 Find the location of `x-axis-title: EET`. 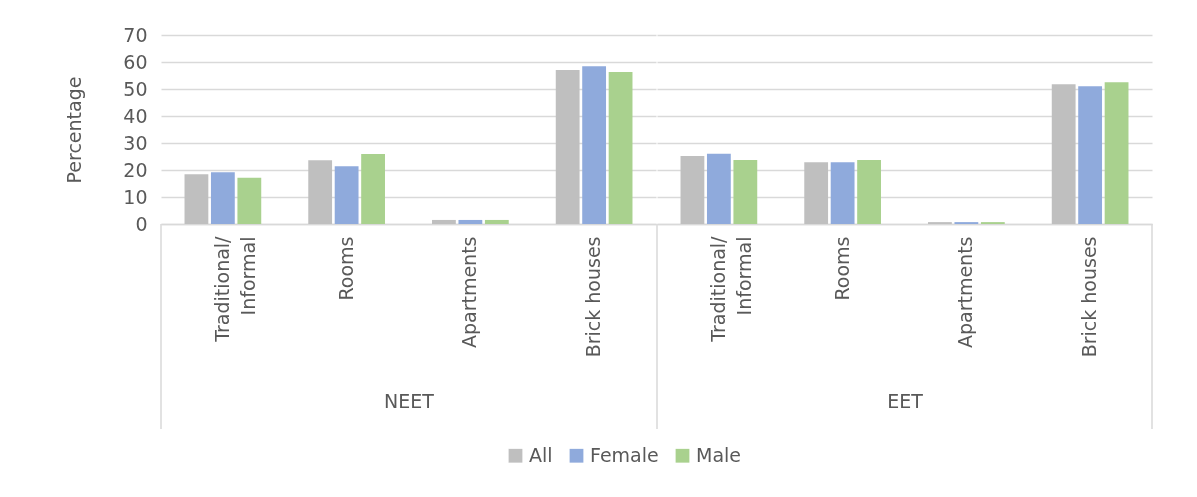

x-axis-title: EET is located at coordinates (905, 401).